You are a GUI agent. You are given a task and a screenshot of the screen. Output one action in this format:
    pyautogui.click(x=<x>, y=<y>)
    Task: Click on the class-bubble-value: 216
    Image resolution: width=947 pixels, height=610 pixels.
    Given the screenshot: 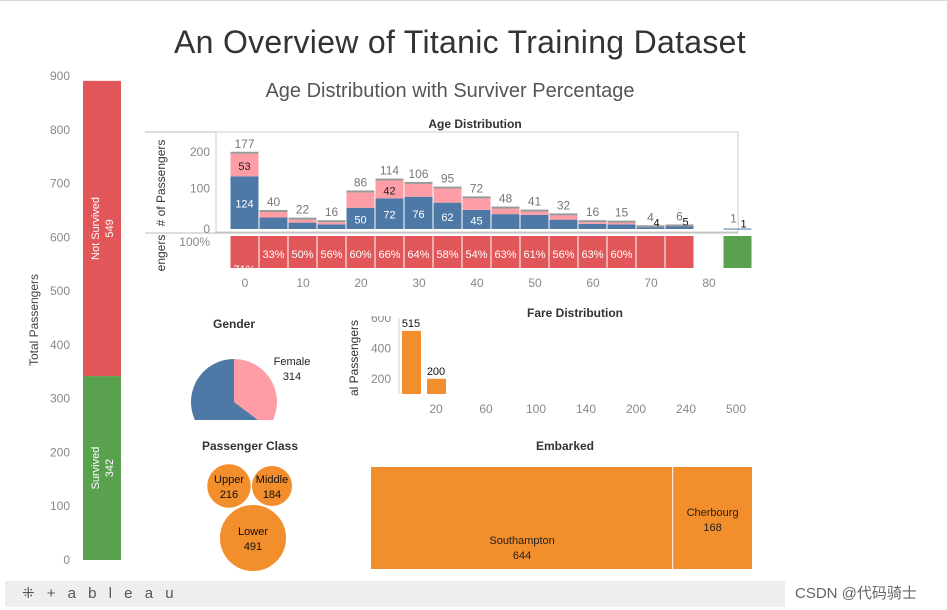 What is the action you would take?
    pyautogui.click(x=229, y=495)
    